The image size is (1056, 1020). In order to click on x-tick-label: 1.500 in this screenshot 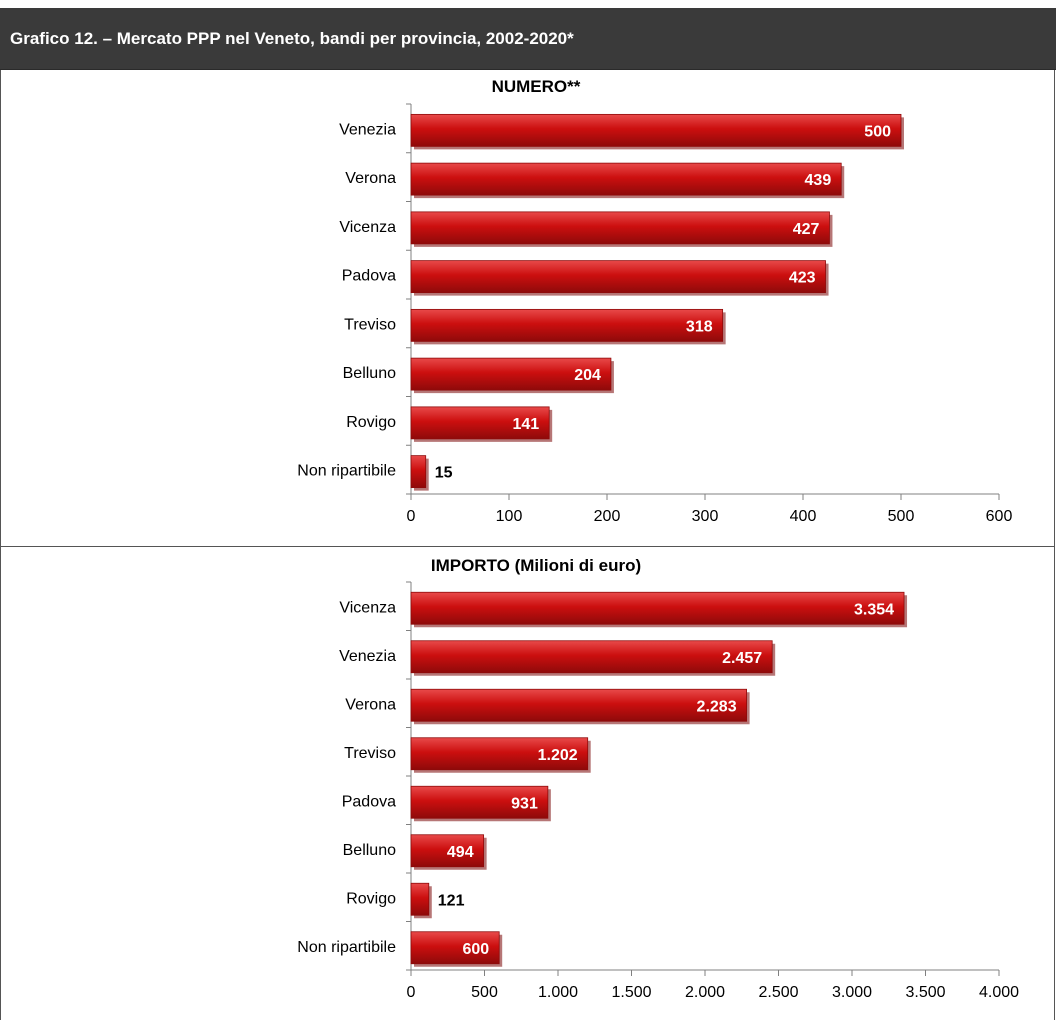, I will do `click(631, 992)`.